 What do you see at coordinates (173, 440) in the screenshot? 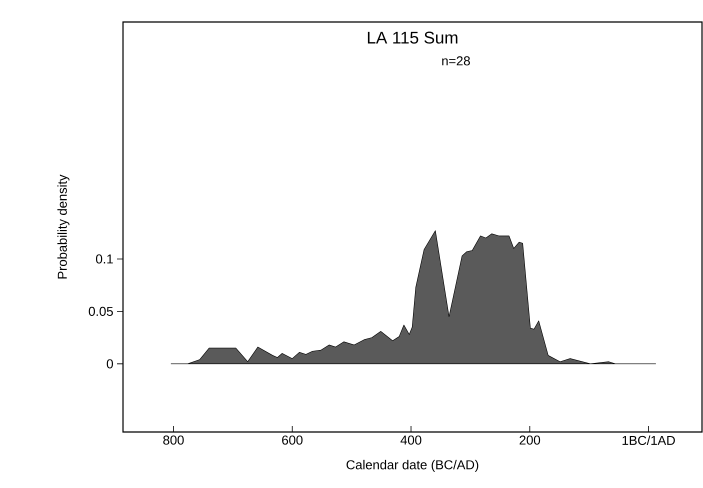
I see `x-tick-label: 800` at bounding box center [173, 440].